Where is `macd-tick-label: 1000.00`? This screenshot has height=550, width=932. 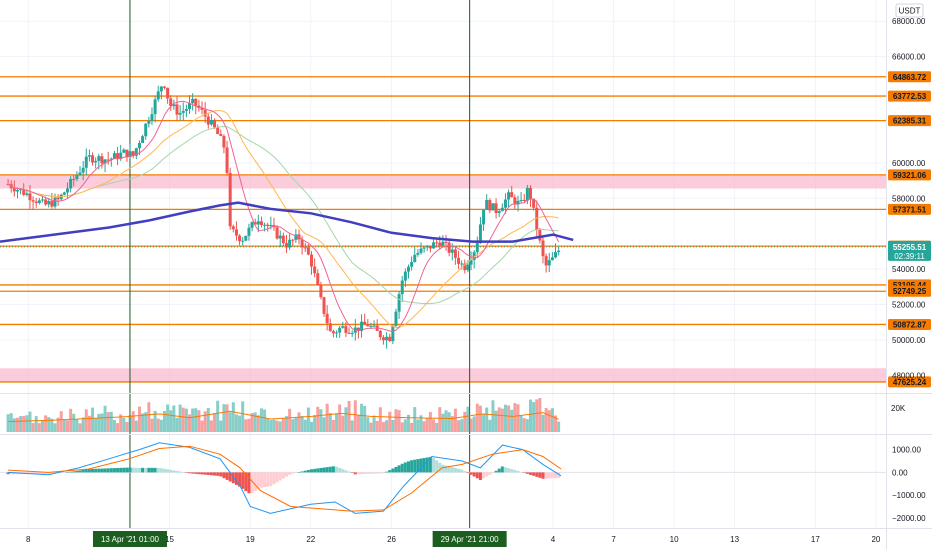
macd-tick-label: 1000.00 is located at coordinates (906, 450).